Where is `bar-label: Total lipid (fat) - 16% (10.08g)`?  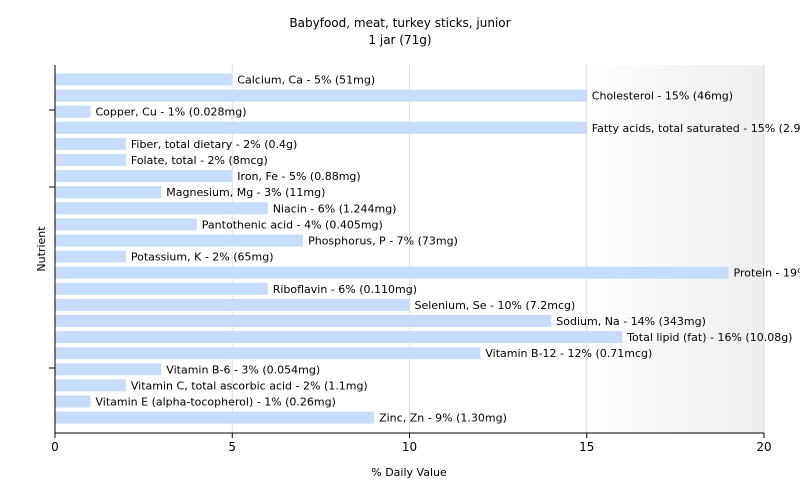 bar-label: Total lipid (fat) - 16% (10.08g) is located at coordinates (709, 337).